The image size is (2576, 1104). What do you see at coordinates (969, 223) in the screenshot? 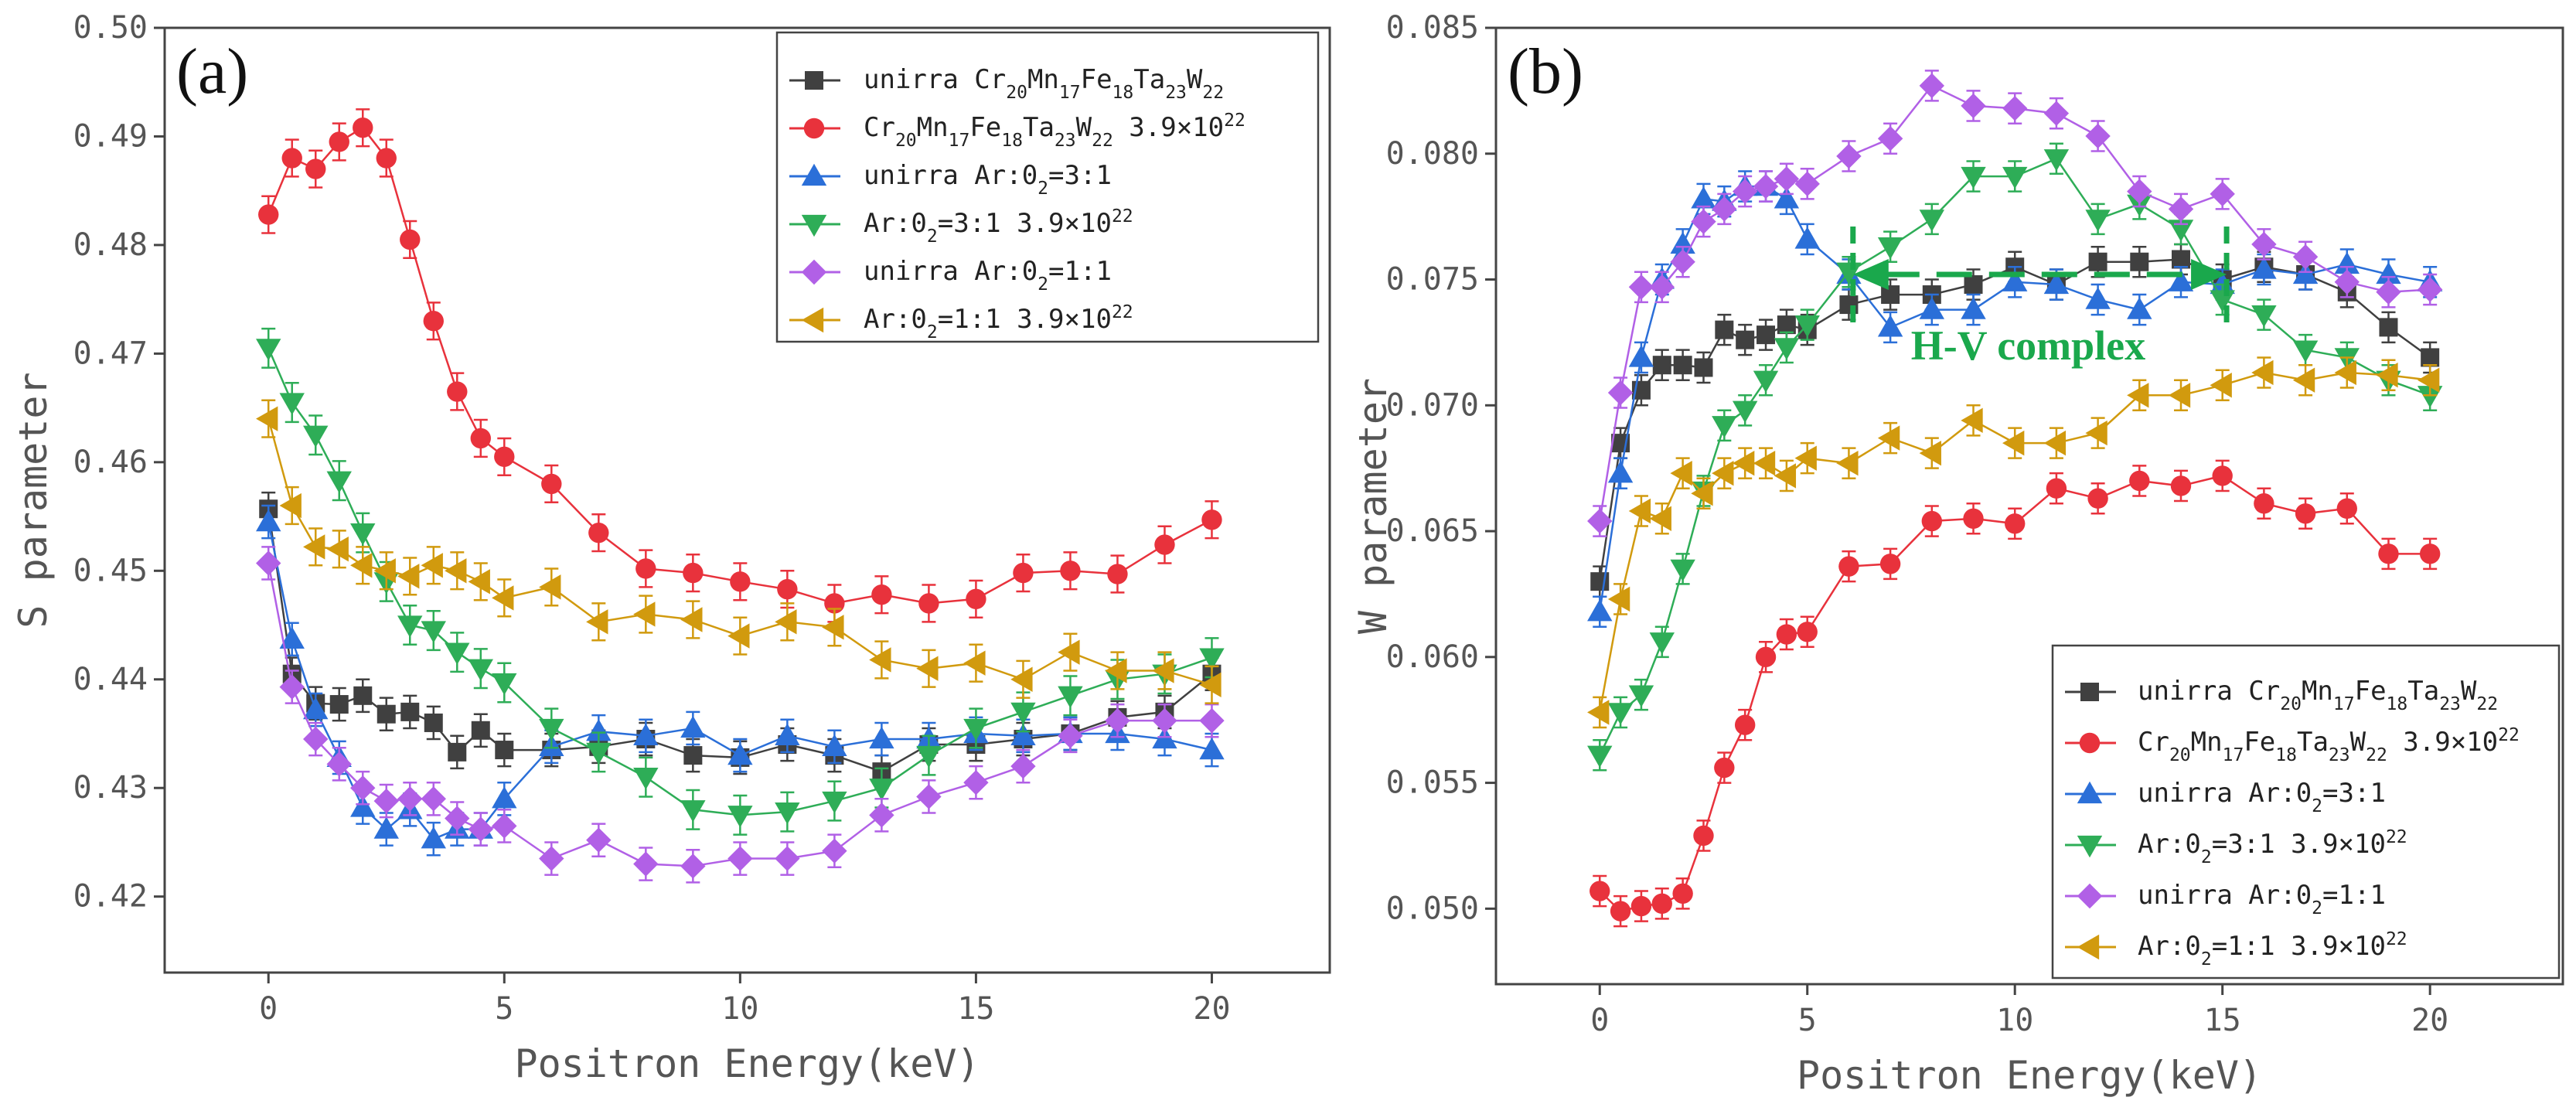
I see `panel-a-legend-label-part: =3:1` at bounding box center [969, 223].